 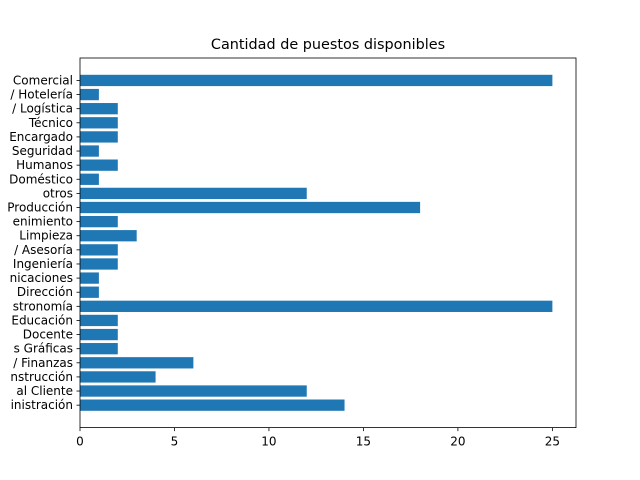 What do you see at coordinates (43, 349) in the screenshot?
I see `y-tick-label: s Gráficas` at bounding box center [43, 349].